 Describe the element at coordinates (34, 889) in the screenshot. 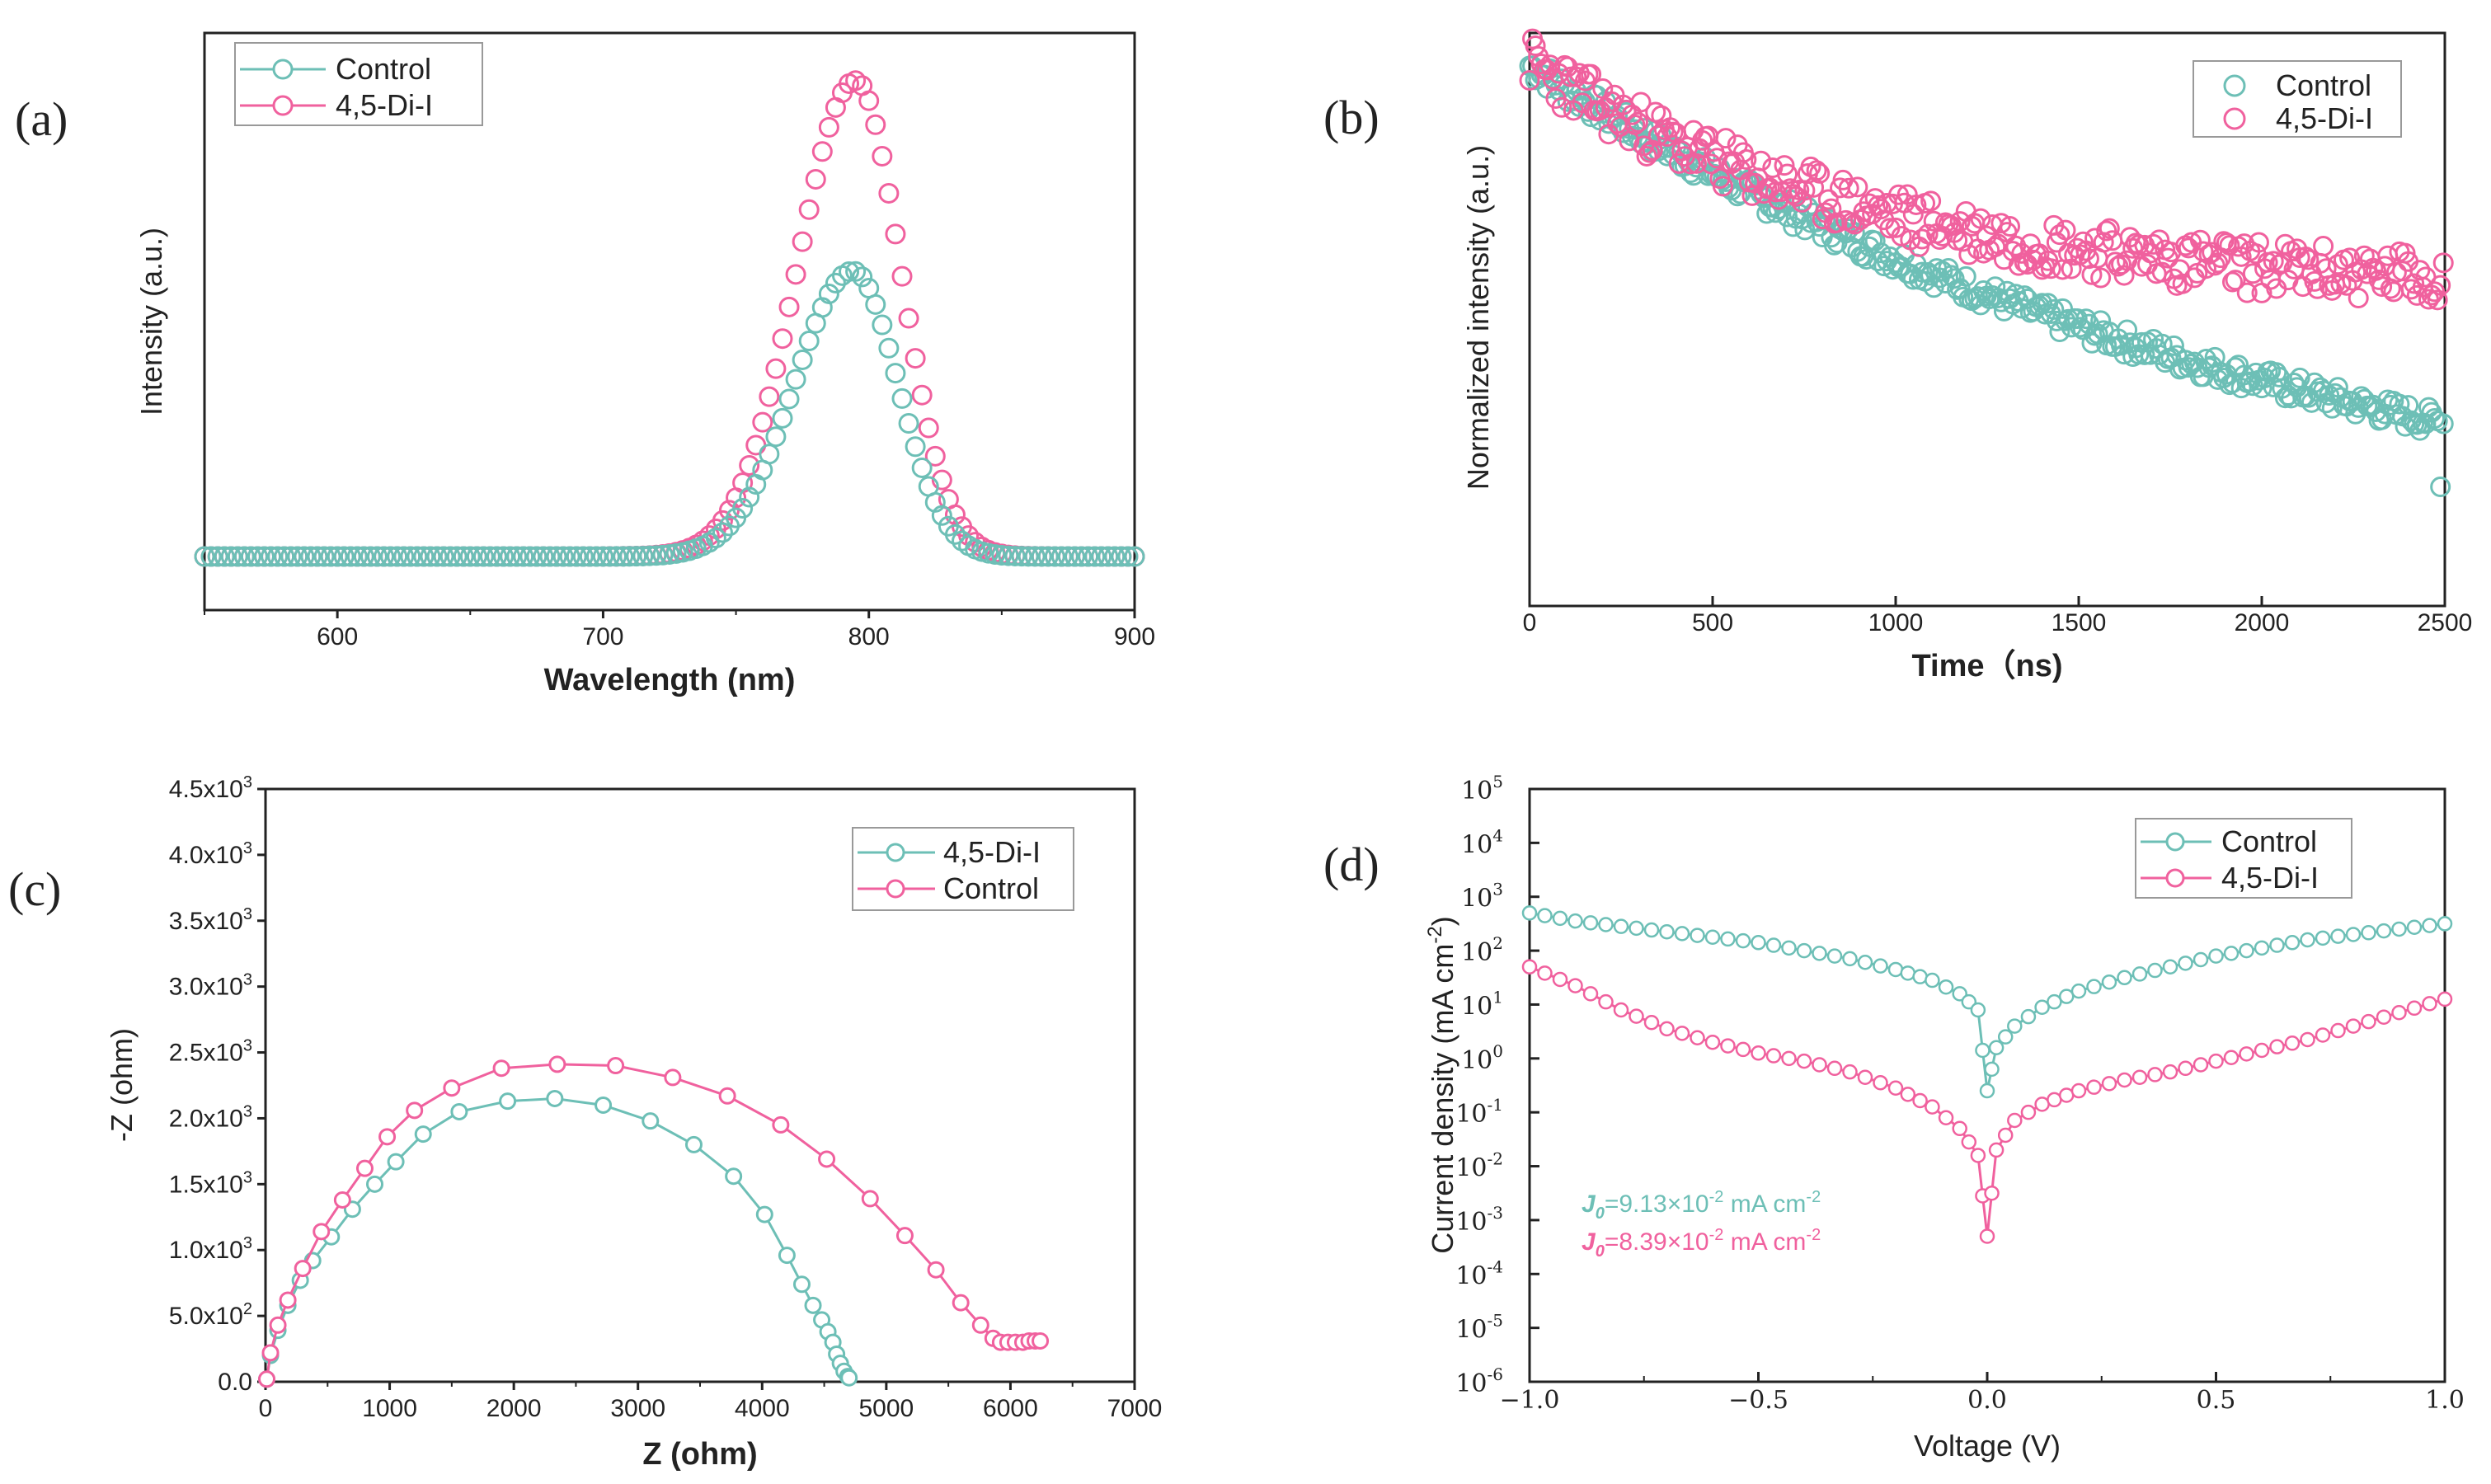

I see `panel-c-label: (c)` at that location.